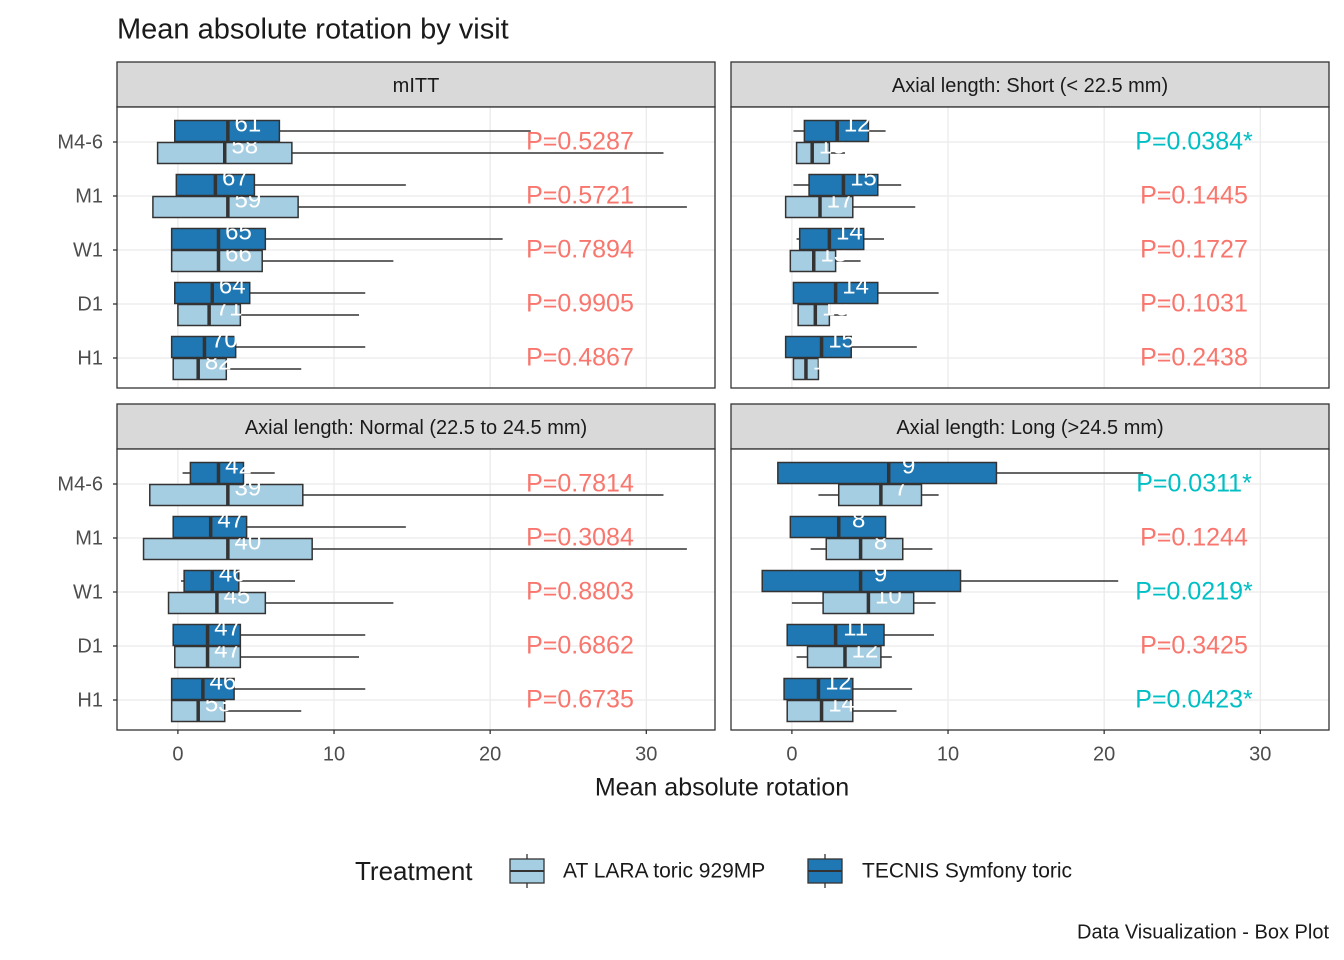  What do you see at coordinates (1194, 592) in the screenshot?
I see `p-value: P=0.0219*` at bounding box center [1194, 592].